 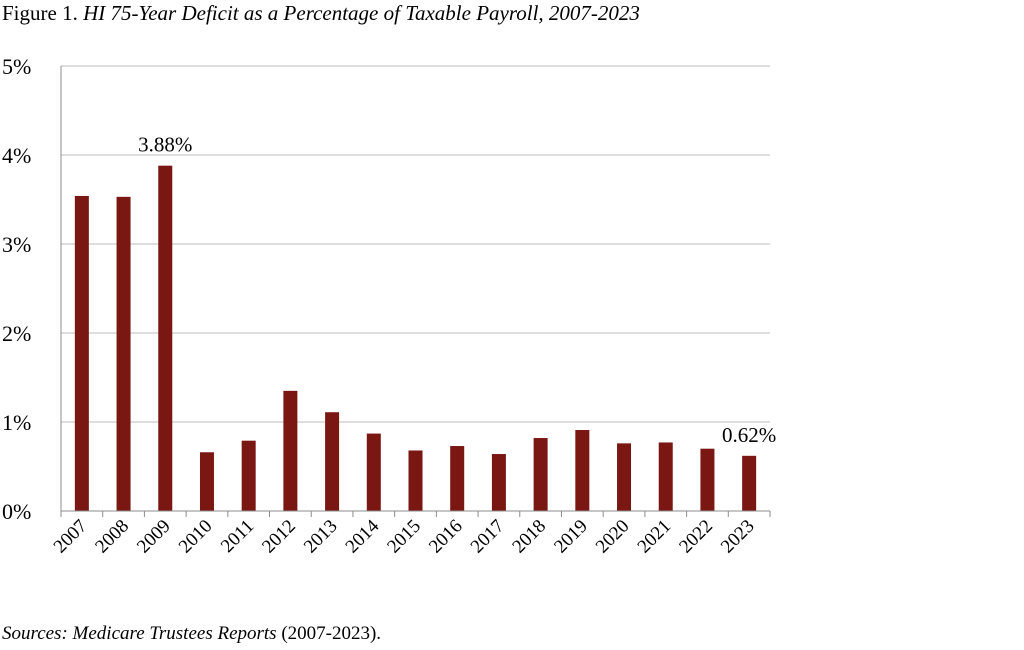 I want to click on x-tick-label: 2009, so click(x=154, y=537).